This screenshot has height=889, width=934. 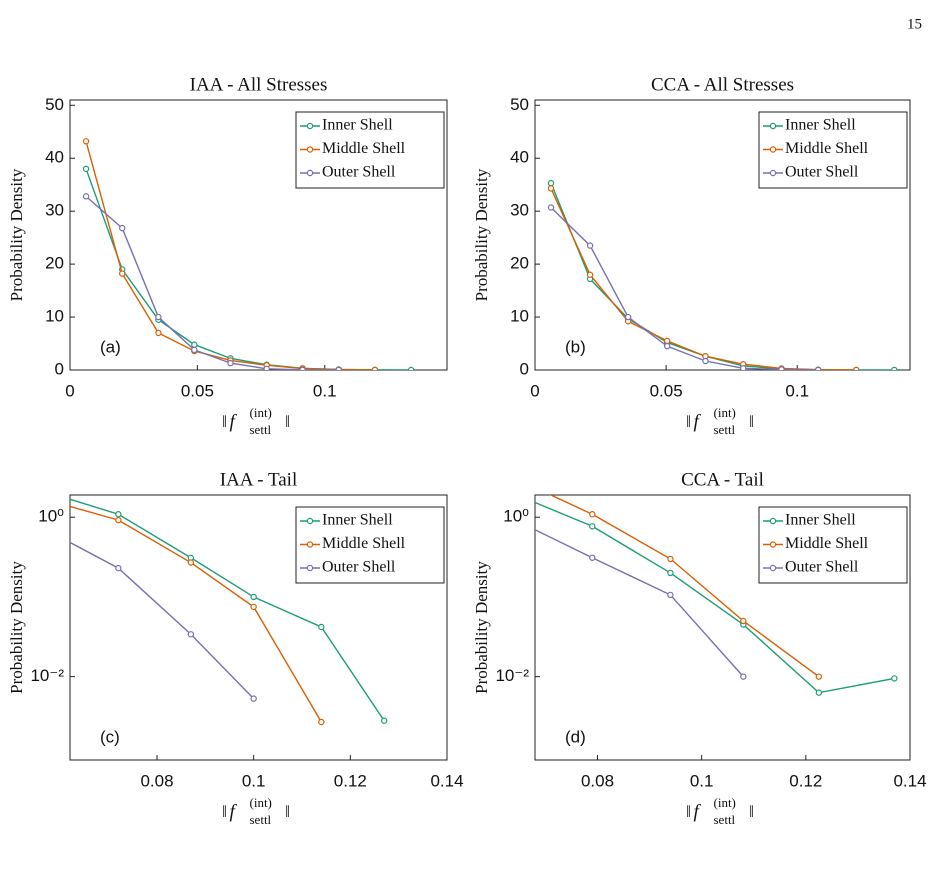 I want to click on chart-title: CCA - Tail, so click(x=722, y=479).